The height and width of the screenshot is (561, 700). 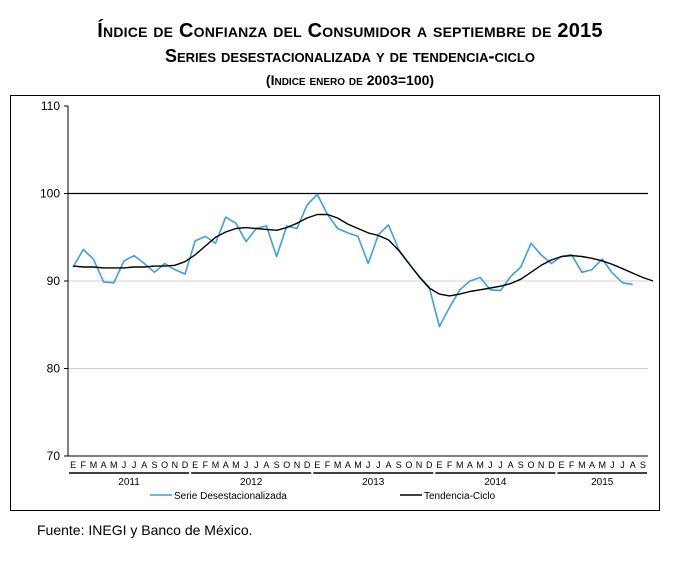 What do you see at coordinates (251, 482) in the screenshot?
I see `year-label: 2012` at bounding box center [251, 482].